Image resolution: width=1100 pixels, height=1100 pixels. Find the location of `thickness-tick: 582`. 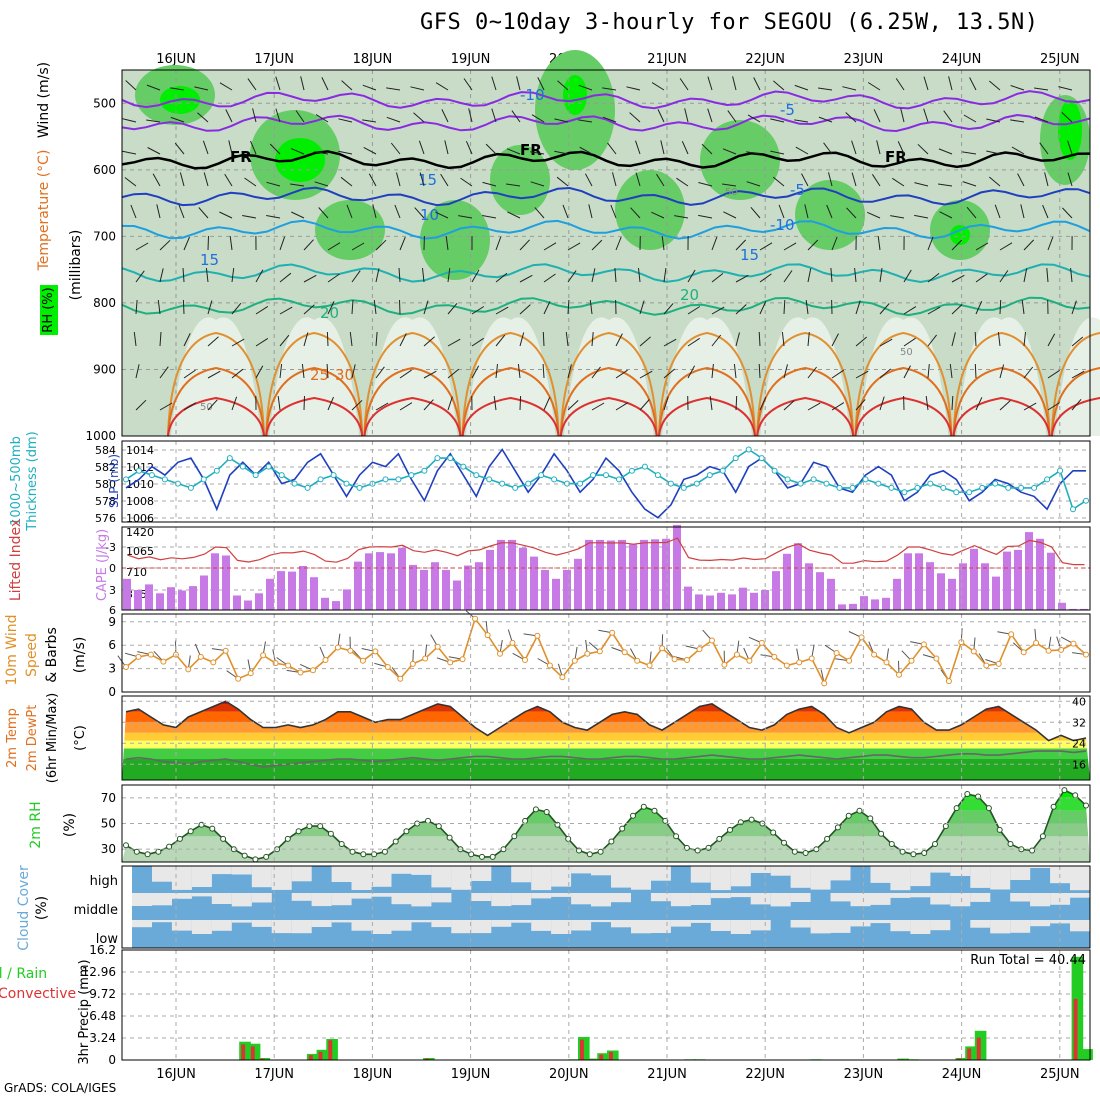

thickness-tick: 582 is located at coordinates (105, 467).